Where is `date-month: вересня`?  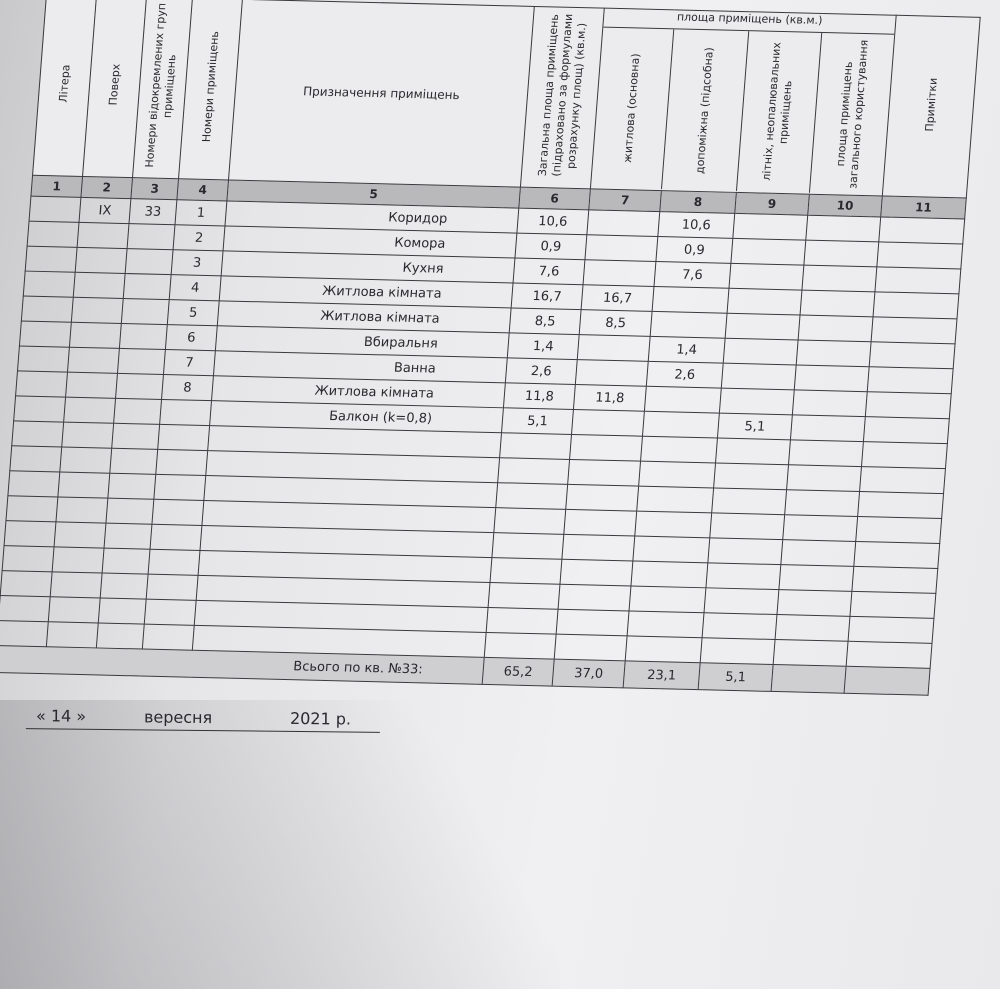 date-month: вересня is located at coordinates (178, 717).